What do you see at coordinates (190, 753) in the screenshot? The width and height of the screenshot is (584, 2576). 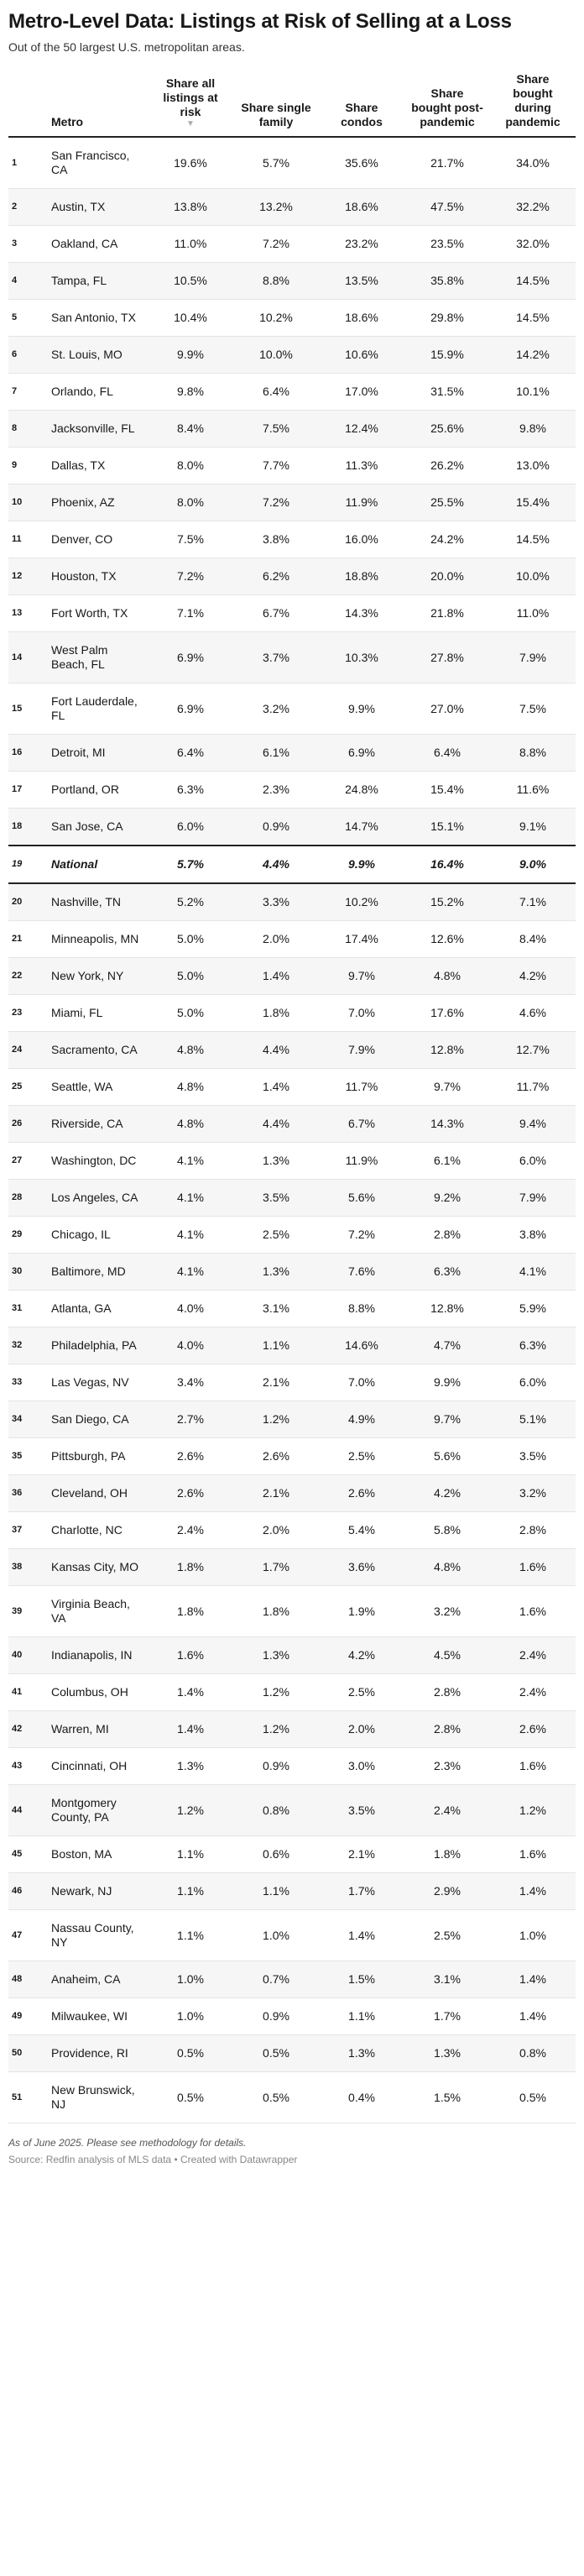 I see `value-cell: 6.4%` at bounding box center [190, 753].